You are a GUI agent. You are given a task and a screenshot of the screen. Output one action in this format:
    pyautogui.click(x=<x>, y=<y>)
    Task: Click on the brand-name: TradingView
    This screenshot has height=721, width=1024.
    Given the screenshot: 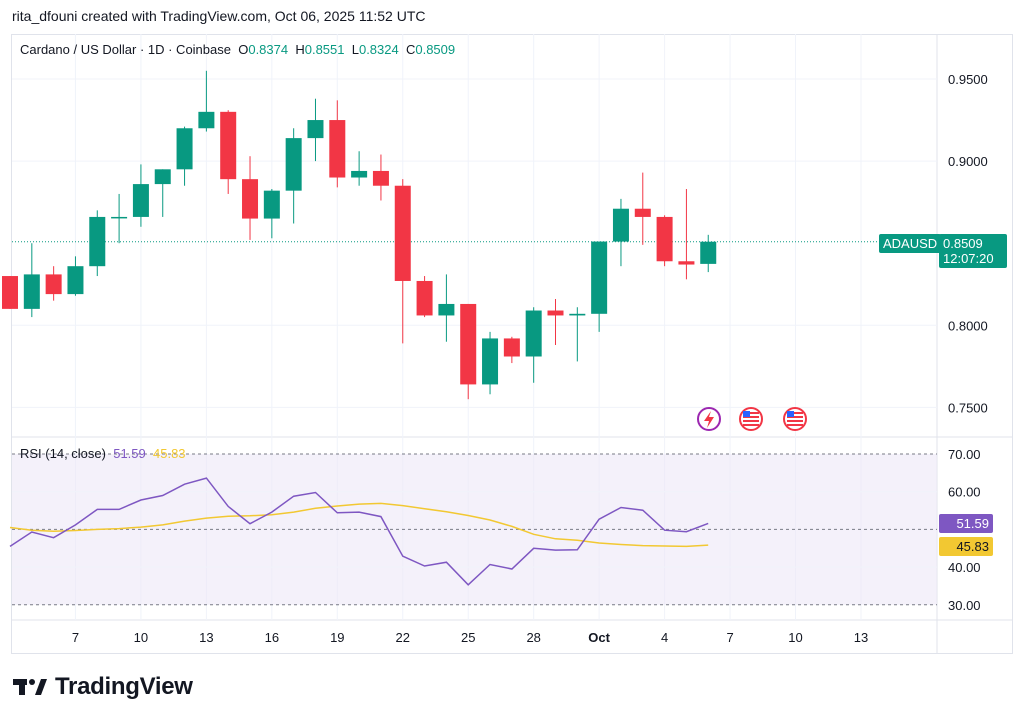 What is the action you would take?
    pyautogui.click(x=124, y=686)
    